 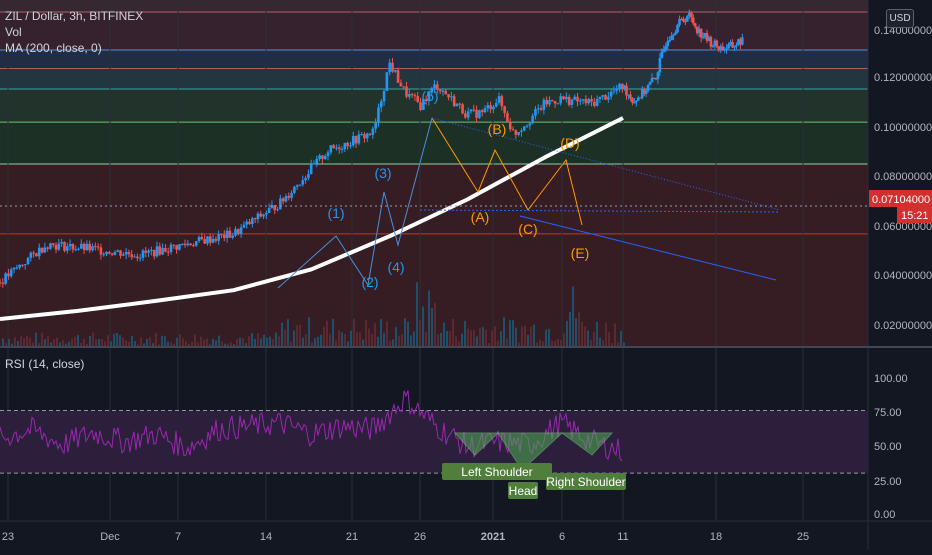 I want to click on rsi-legend: RSI (14, close), so click(x=45, y=364).